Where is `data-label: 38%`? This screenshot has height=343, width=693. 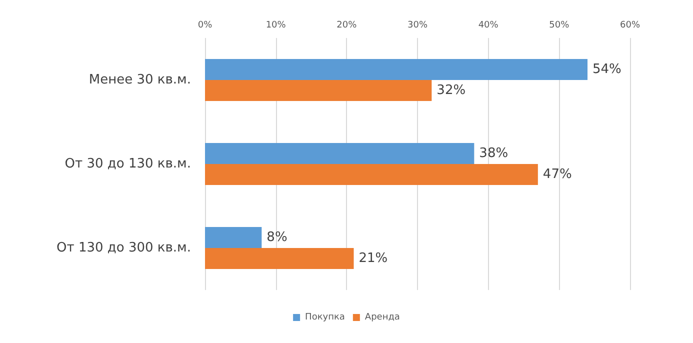 data-label: 38% is located at coordinates (493, 153).